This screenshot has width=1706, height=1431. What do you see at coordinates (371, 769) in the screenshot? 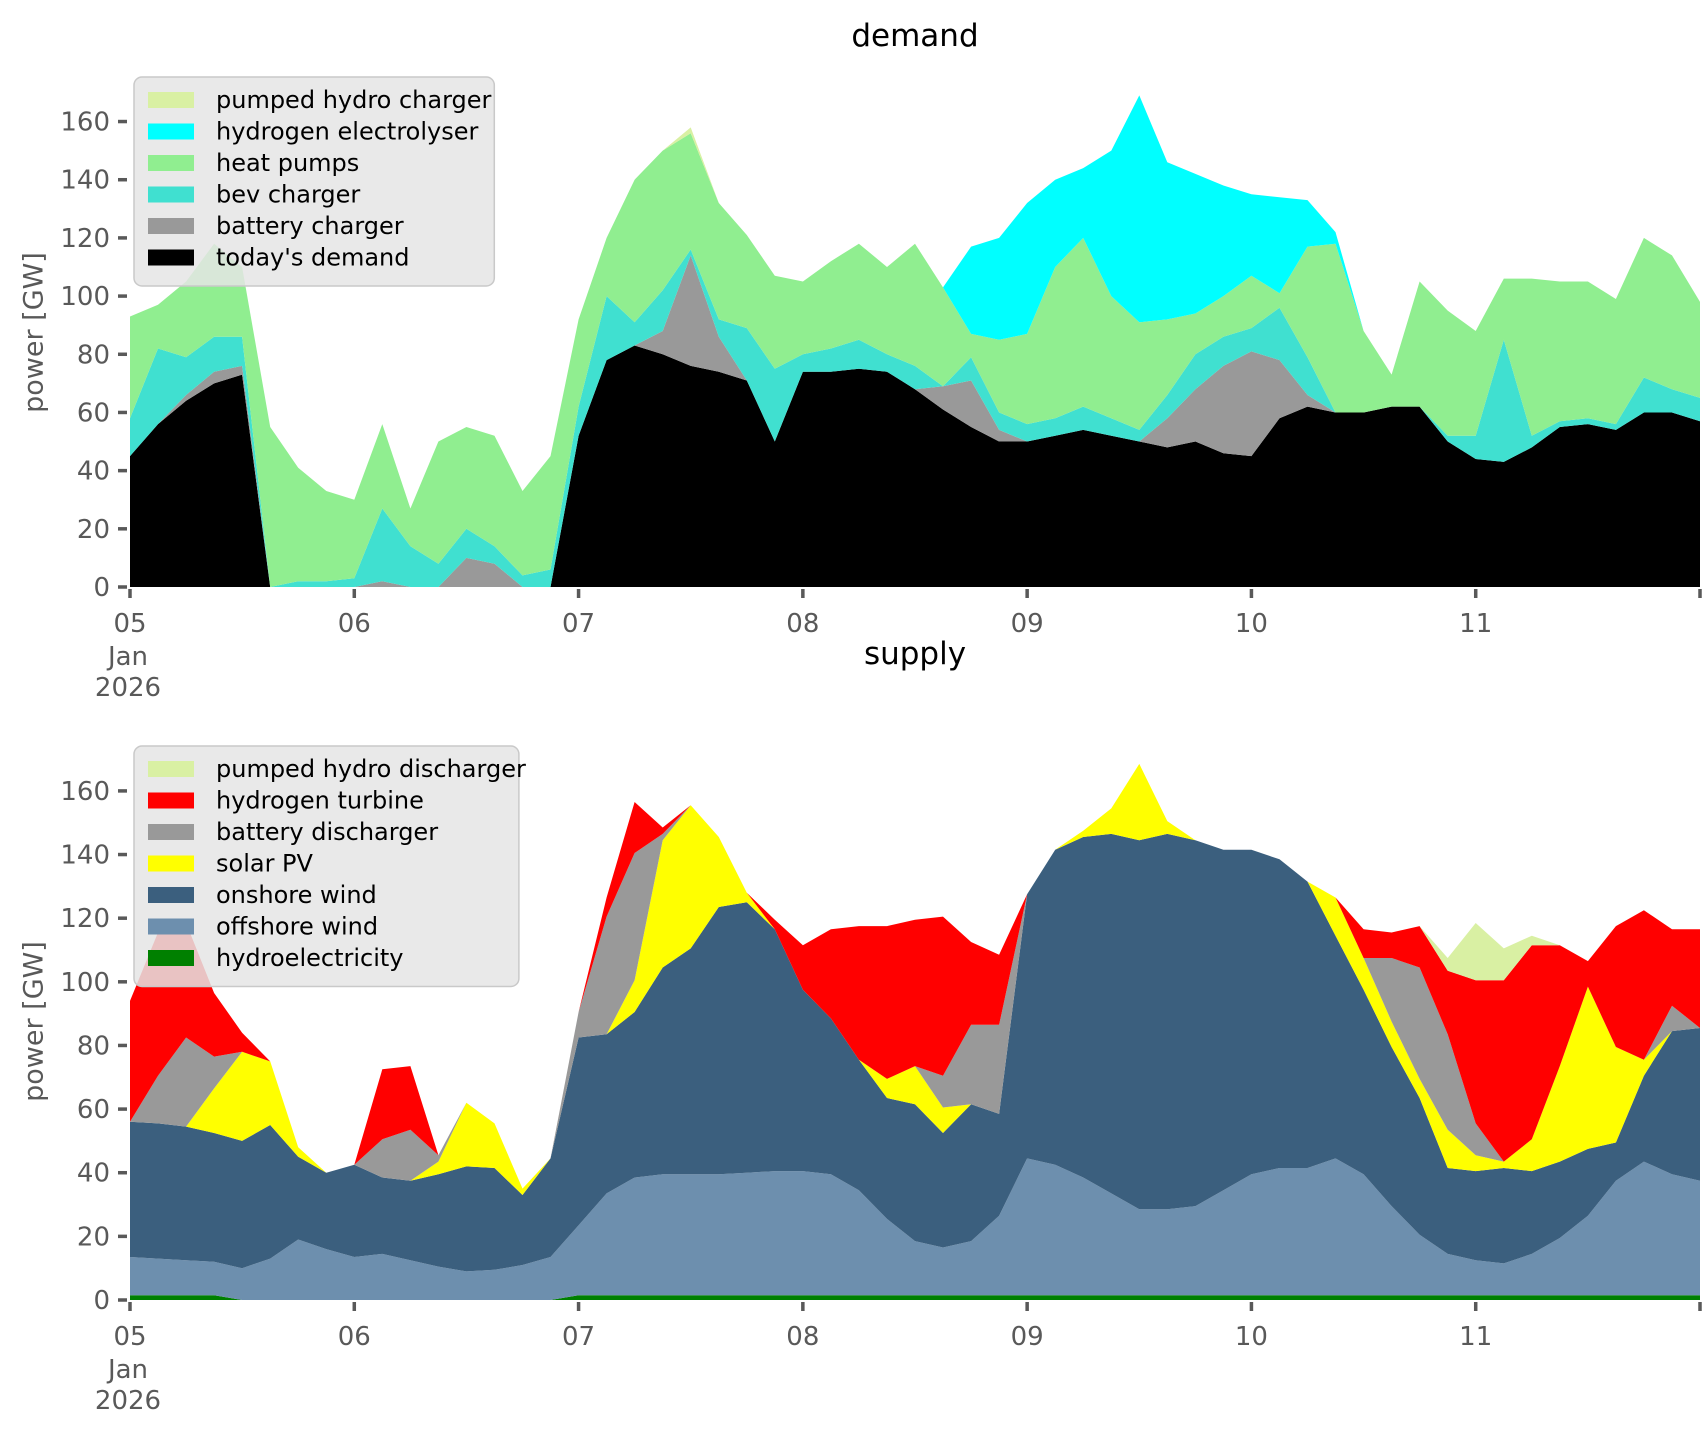
I see `supply-legend-label: pumped hydro discharger` at bounding box center [371, 769].